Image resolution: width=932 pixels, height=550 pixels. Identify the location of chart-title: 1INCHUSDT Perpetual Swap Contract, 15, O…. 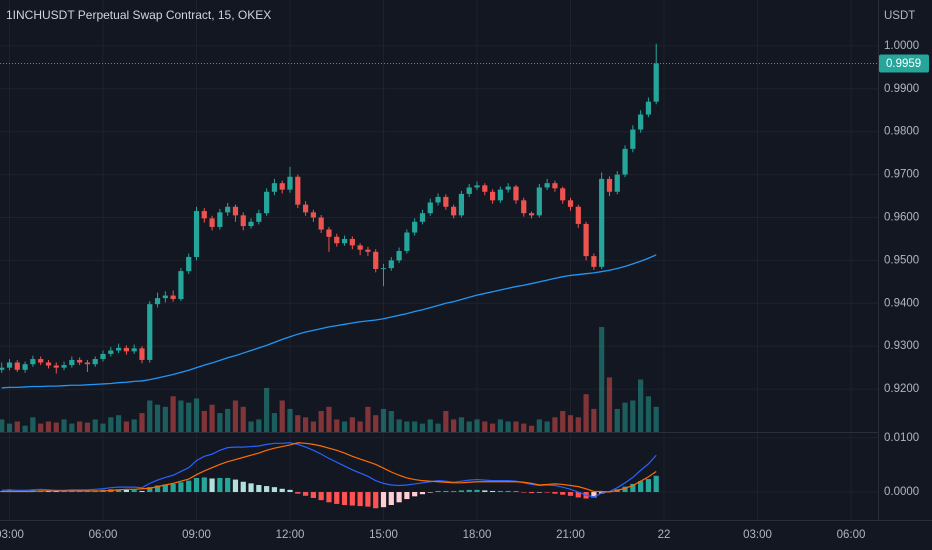
(138, 15).